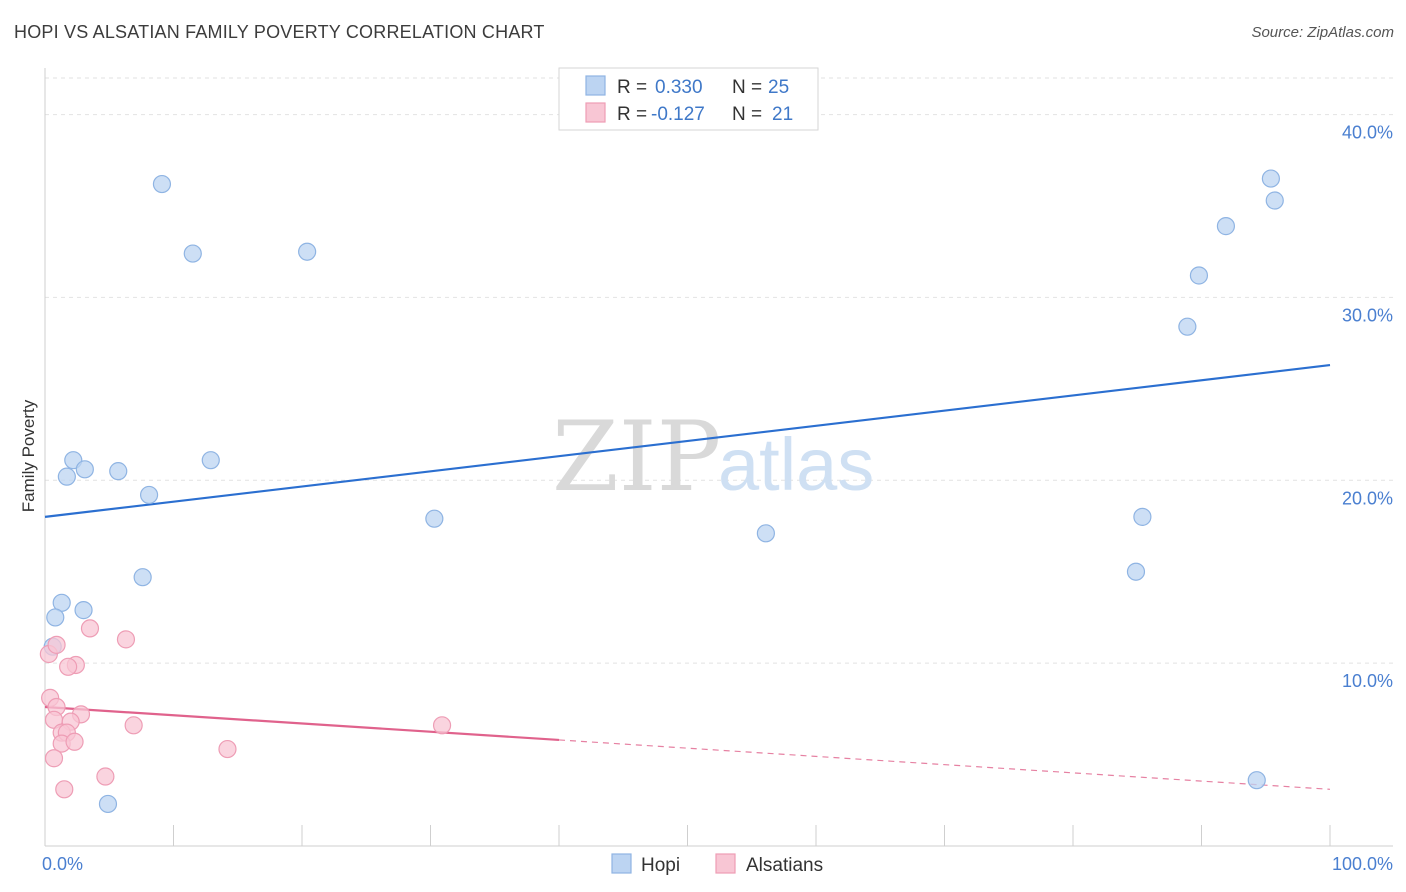 This screenshot has height=892, width=1406. I want to click on series-legend: Hopi Alsatians, so click(717, 864).